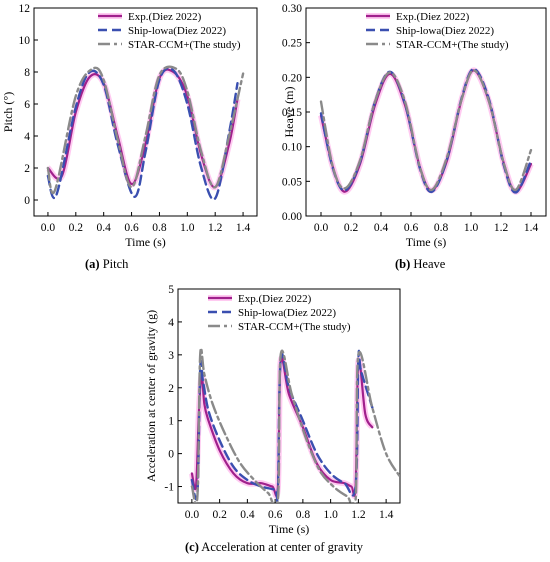 This screenshot has height=562, width=550. I want to click on acceleration-series-exp-glow, so click(281, 427).